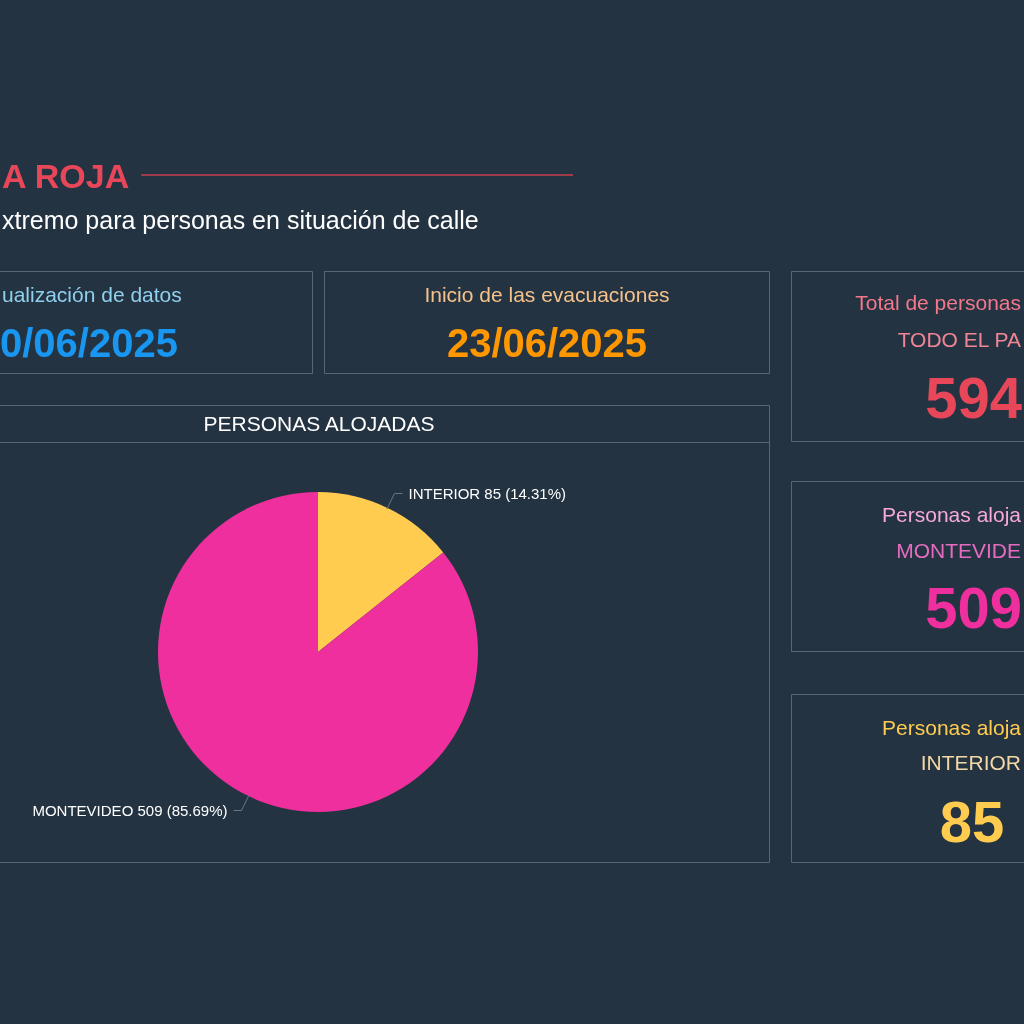  I want to click on text: 594, so click(973, 397).